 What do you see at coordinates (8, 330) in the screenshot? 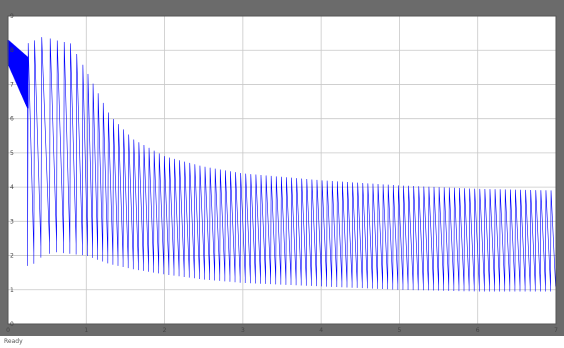
I see `x-tick-label-0: 0` at bounding box center [8, 330].